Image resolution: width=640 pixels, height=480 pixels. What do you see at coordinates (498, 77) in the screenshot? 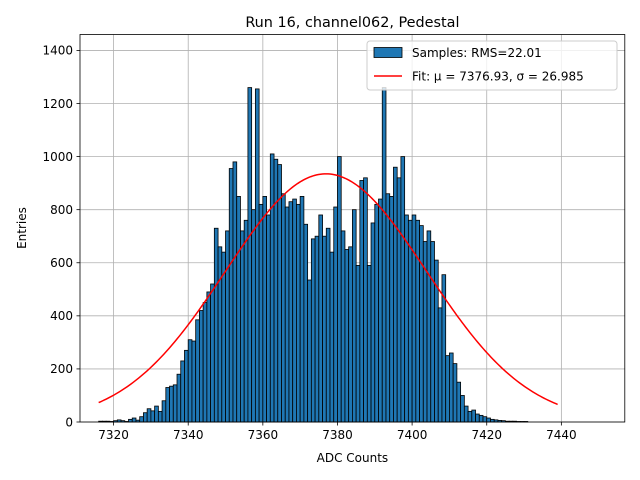
I see `legend-fit-label: Fit: μ = 7376.93, σ = 26.985` at bounding box center [498, 77].